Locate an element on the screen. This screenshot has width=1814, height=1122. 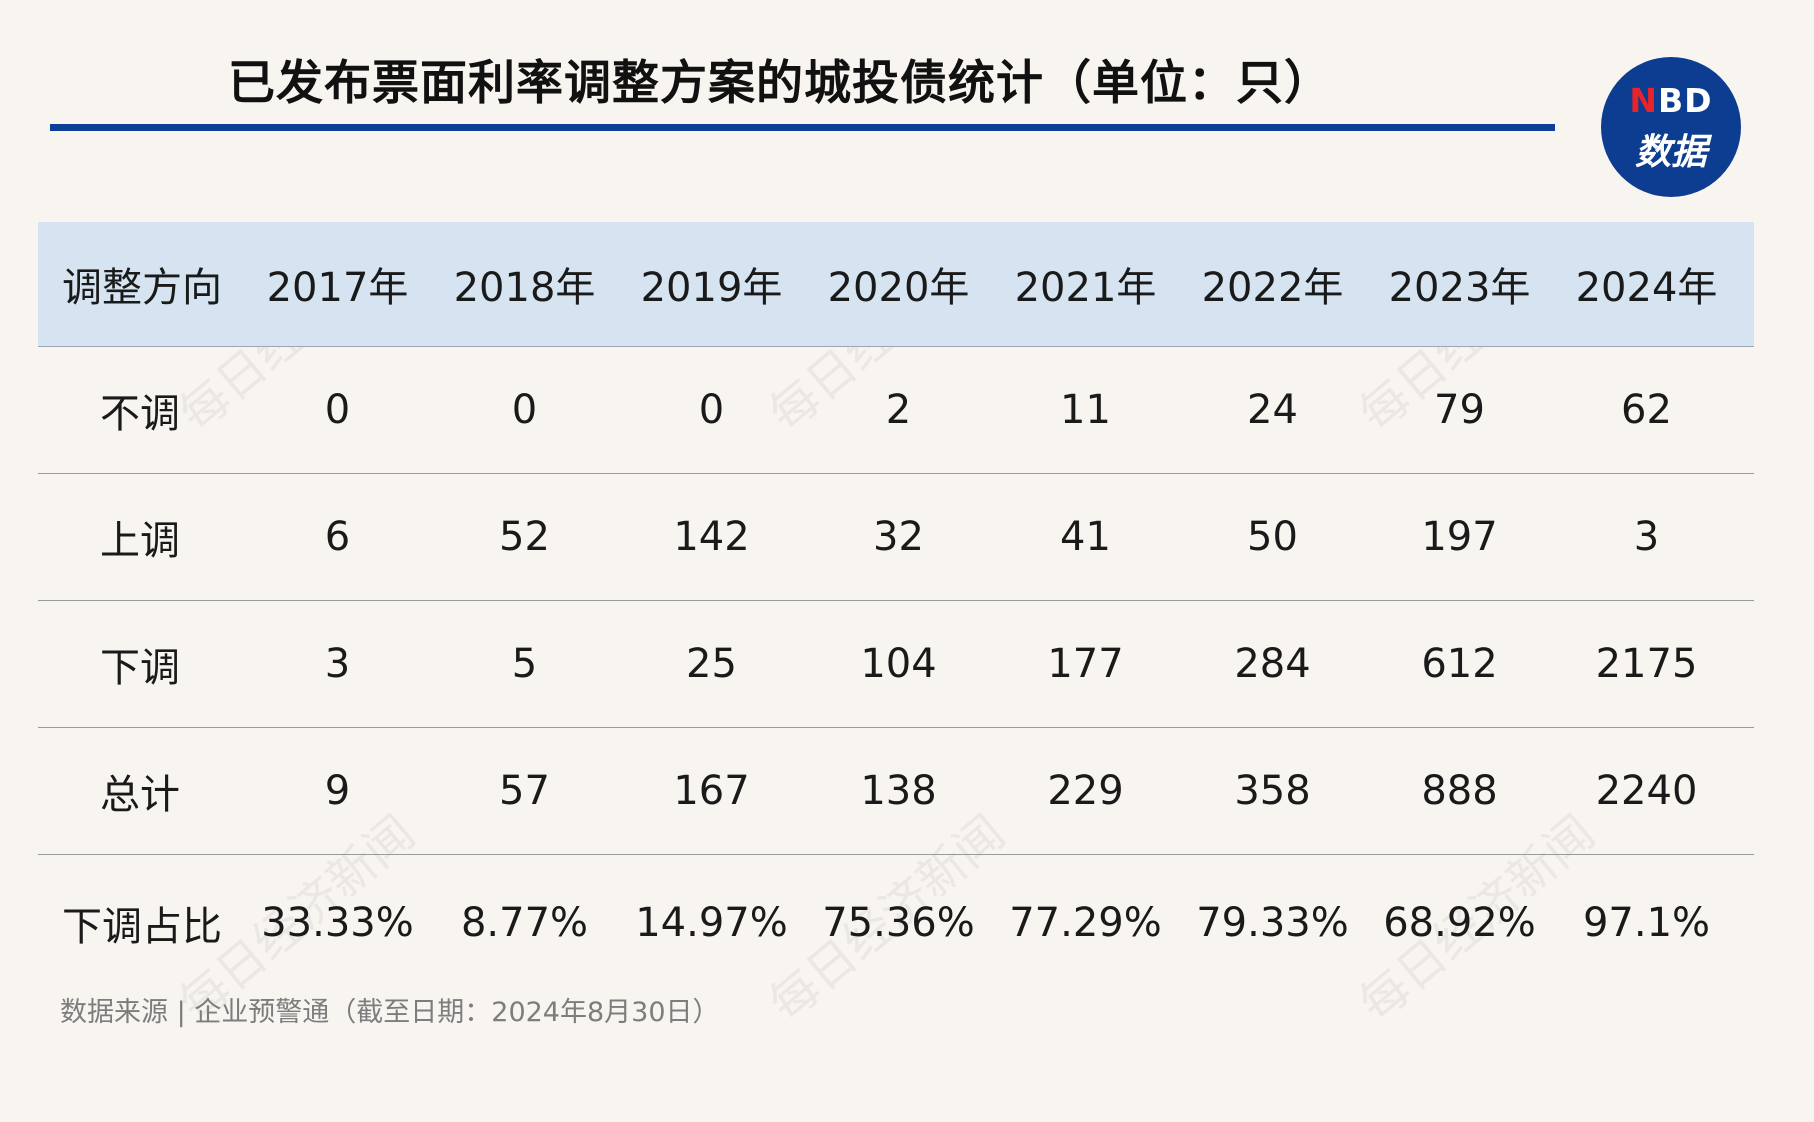
table-cell: 138 is located at coordinates (898, 791).